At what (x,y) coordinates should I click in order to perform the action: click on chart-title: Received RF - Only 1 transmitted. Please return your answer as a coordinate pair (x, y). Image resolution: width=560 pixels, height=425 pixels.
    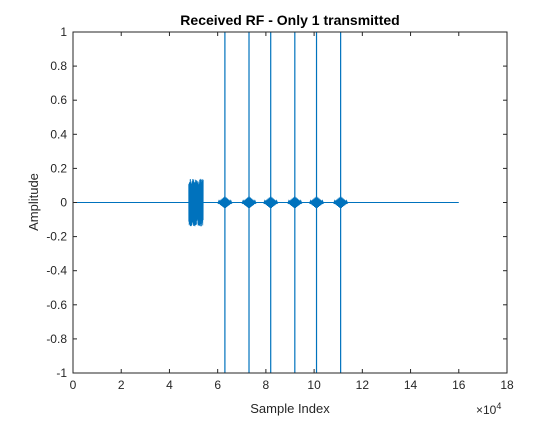
    Looking at the image, I should click on (289, 20).